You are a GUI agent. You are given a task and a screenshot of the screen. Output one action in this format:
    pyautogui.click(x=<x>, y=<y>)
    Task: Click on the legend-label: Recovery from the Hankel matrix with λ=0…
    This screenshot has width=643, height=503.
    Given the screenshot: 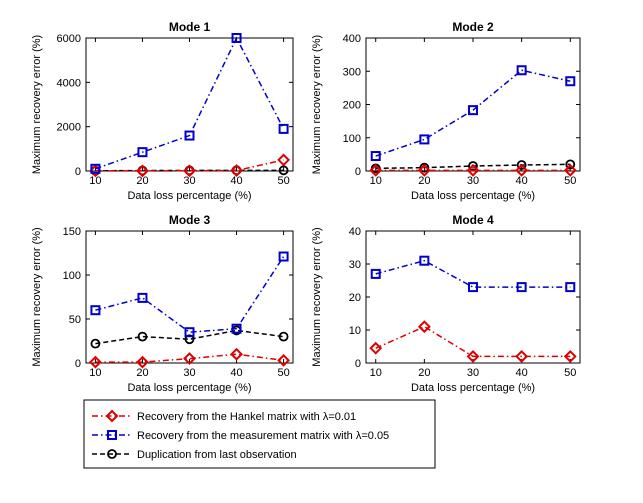 What is the action you would take?
    pyautogui.click(x=246, y=417)
    